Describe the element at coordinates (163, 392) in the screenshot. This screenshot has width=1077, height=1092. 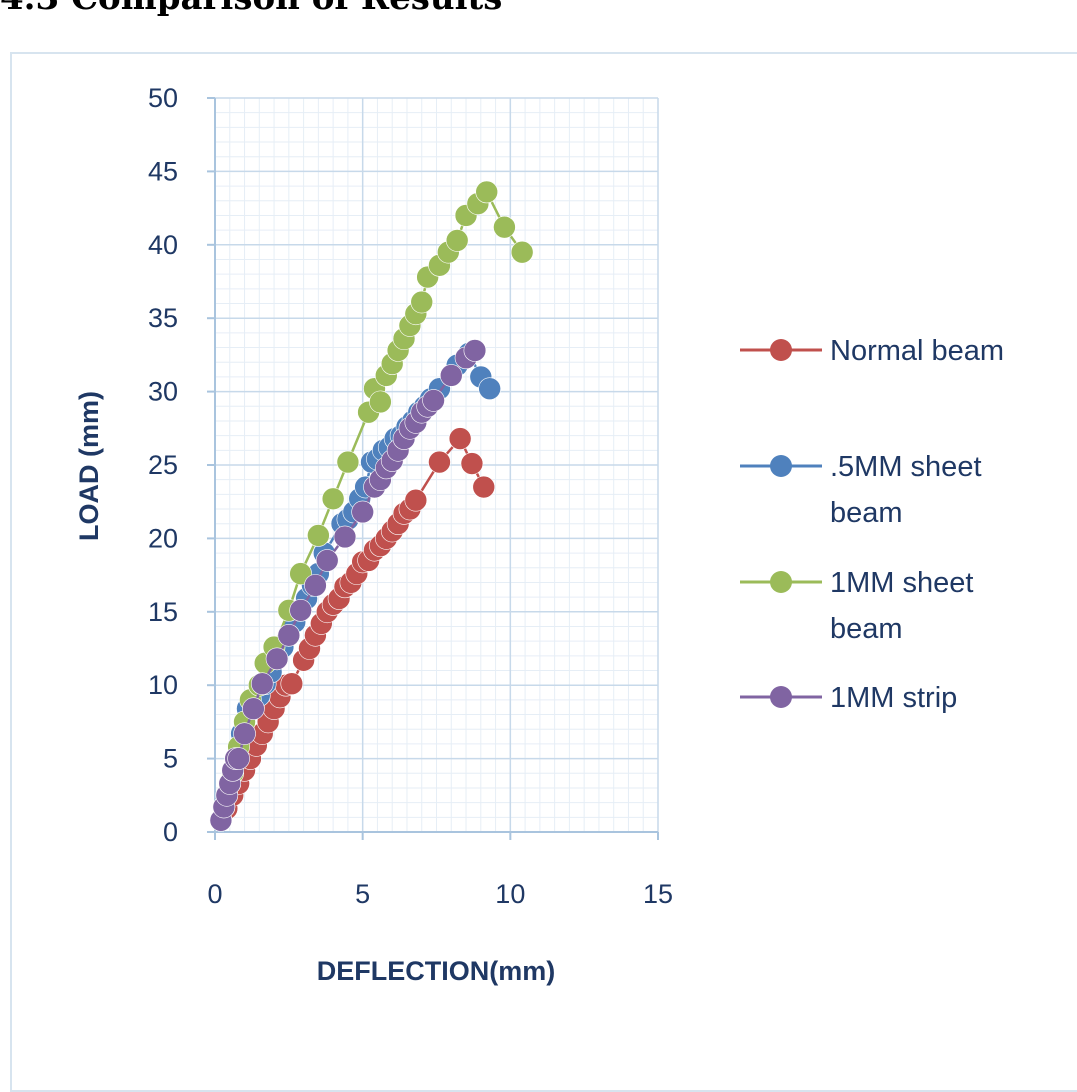
I see `y-tick-label: 30` at that location.